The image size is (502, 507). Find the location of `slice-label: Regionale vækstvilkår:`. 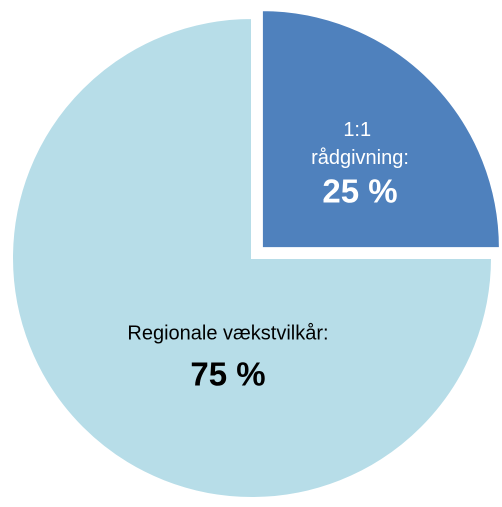

slice-label: Regionale vækstvilkår: is located at coordinates (227, 333).